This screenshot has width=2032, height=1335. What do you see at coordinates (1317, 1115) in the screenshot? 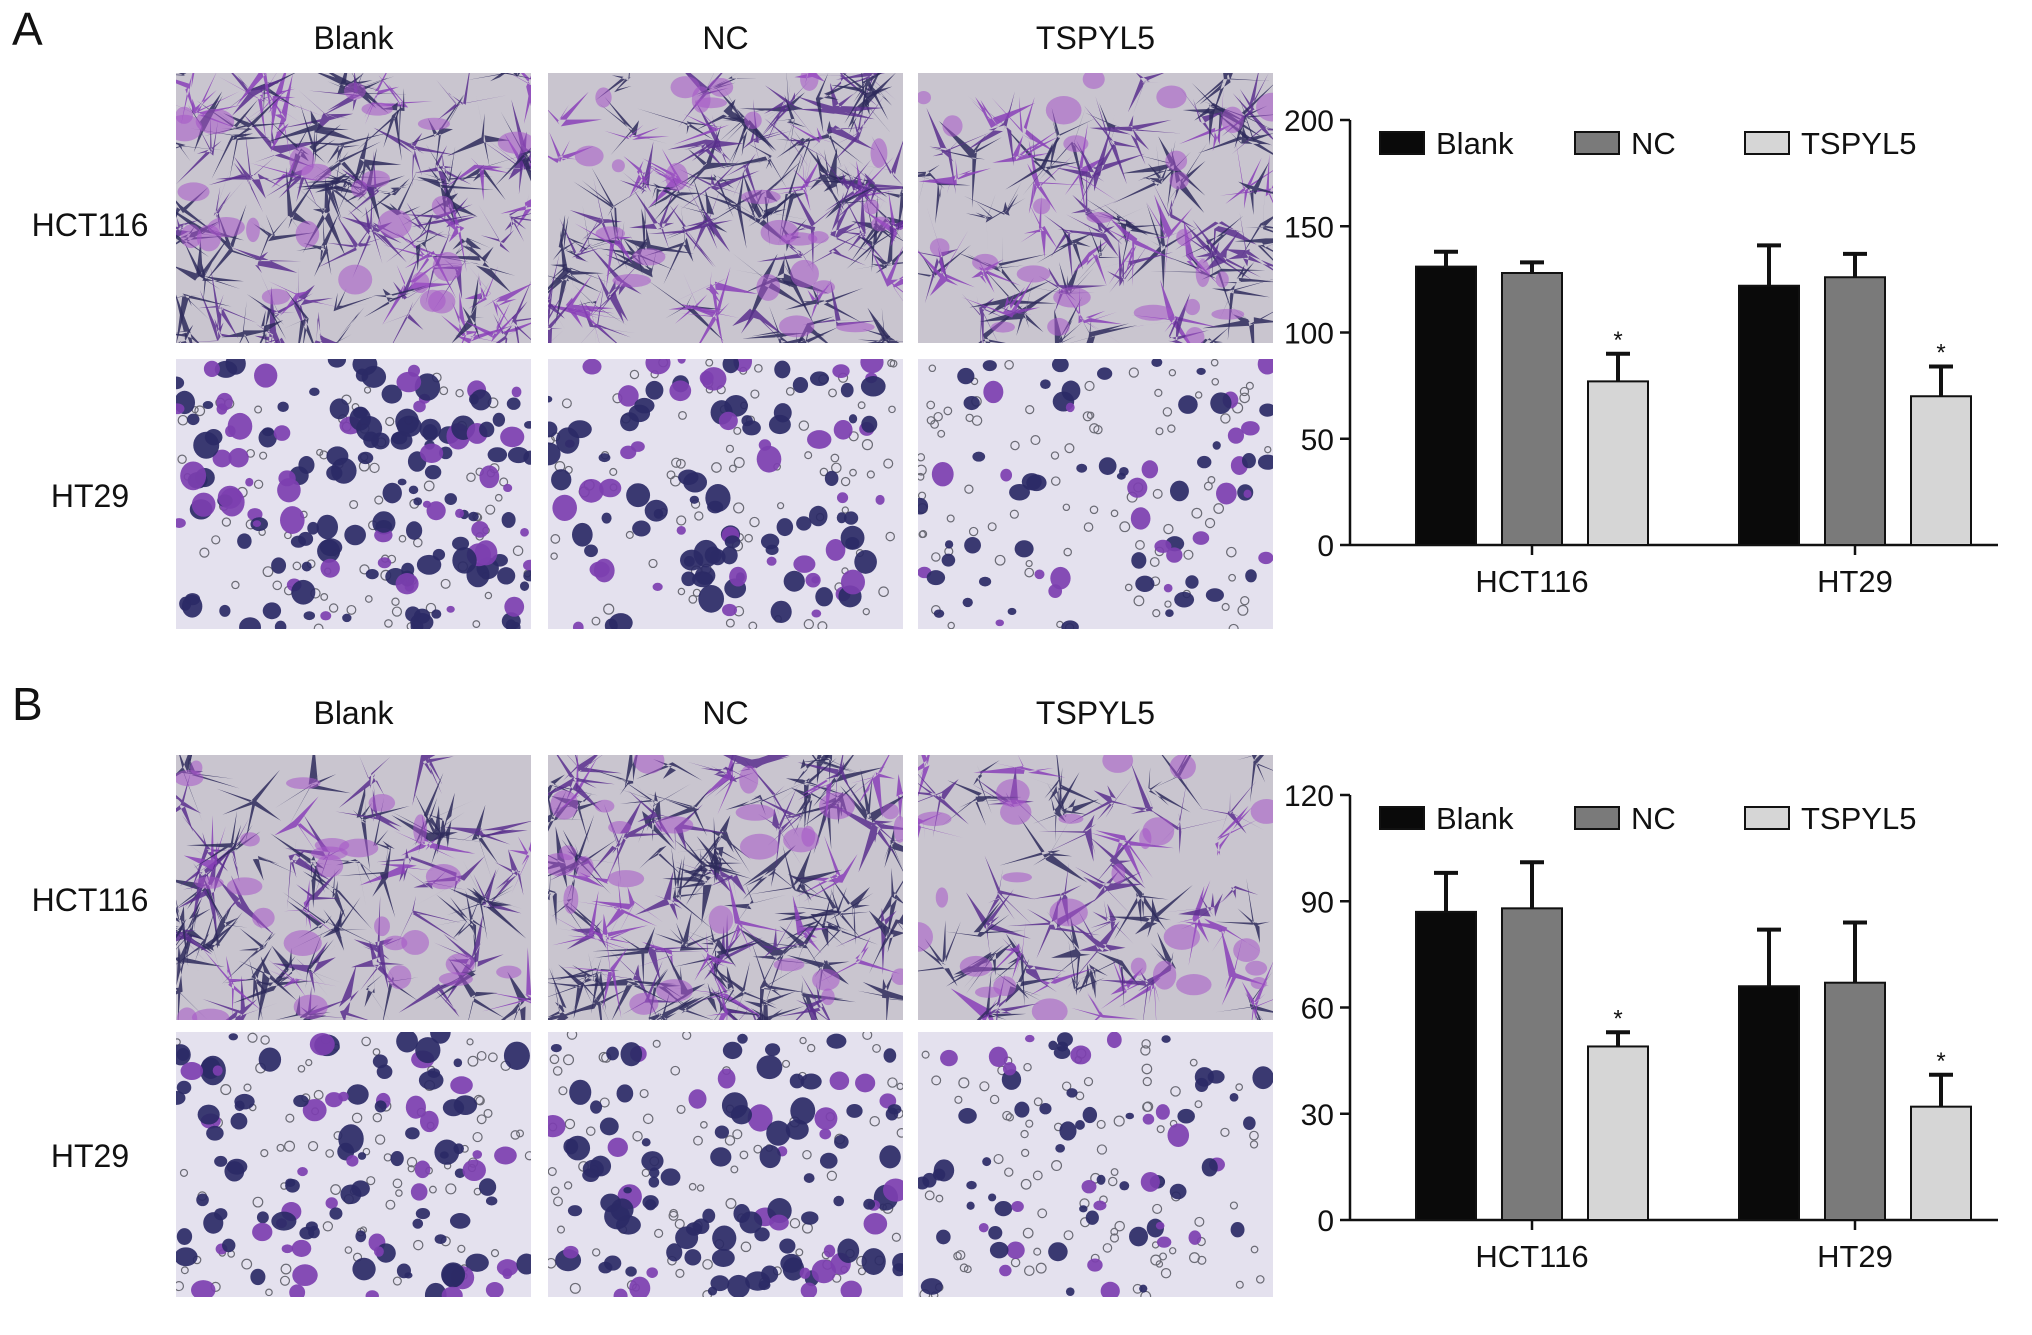
I see `y-tick-label: 30` at bounding box center [1317, 1115].